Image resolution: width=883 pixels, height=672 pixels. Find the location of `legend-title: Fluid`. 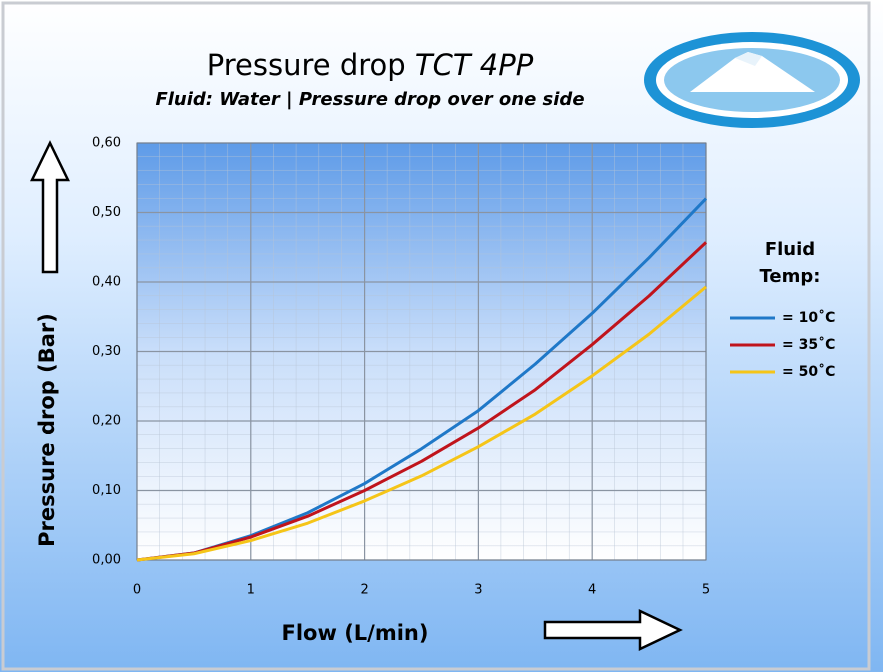

legend-title: Fluid is located at coordinates (790, 249).